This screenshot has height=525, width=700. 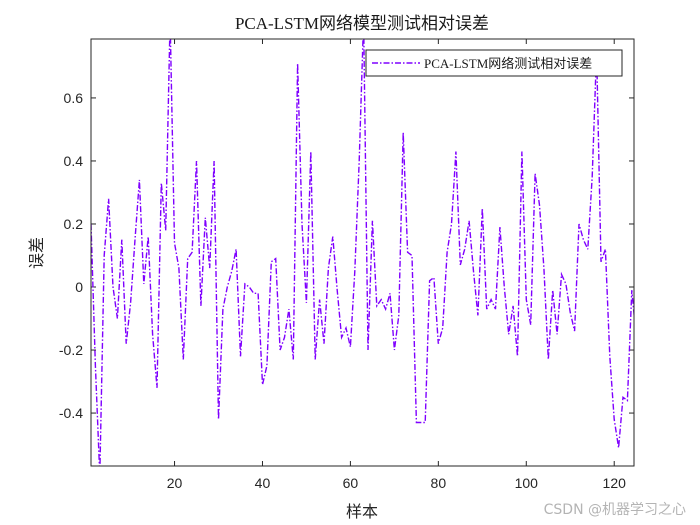 What do you see at coordinates (74, 161) in the screenshot?
I see `y-tick-label: 0.4` at bounding box center [74, 161].